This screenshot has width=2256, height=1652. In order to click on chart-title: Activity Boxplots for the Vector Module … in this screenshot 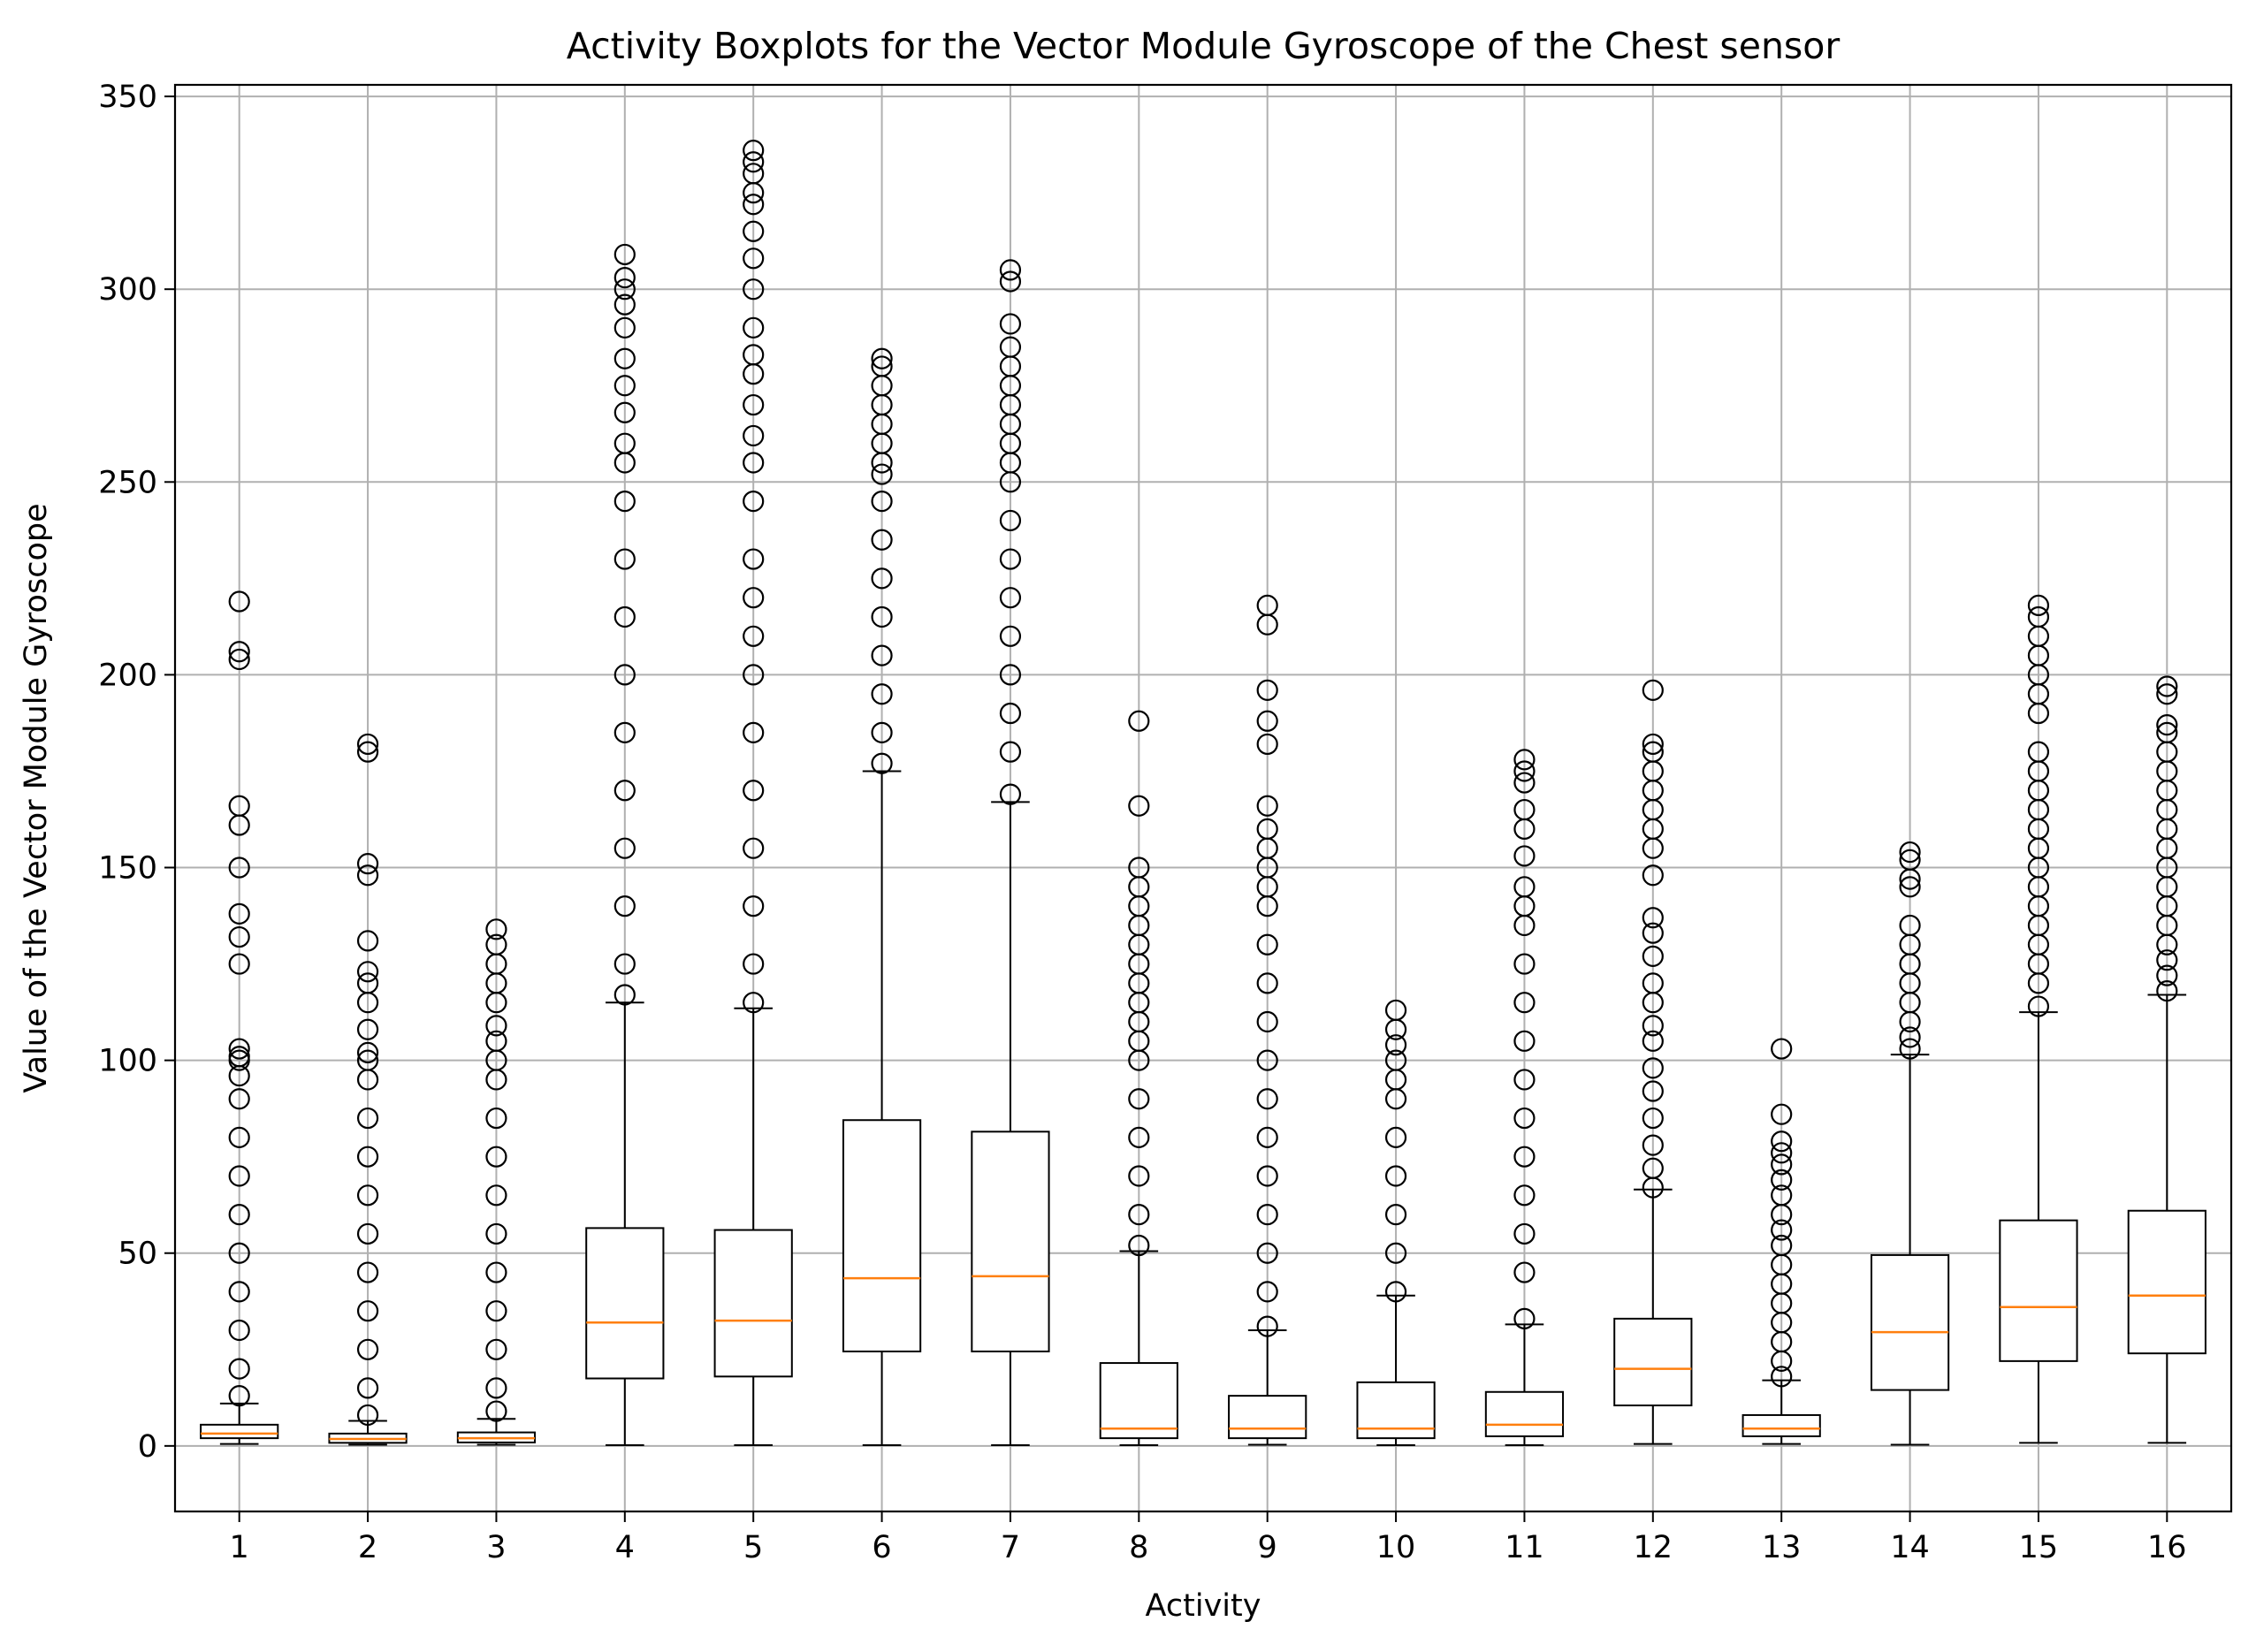, I will do `click(1204, 46)`.